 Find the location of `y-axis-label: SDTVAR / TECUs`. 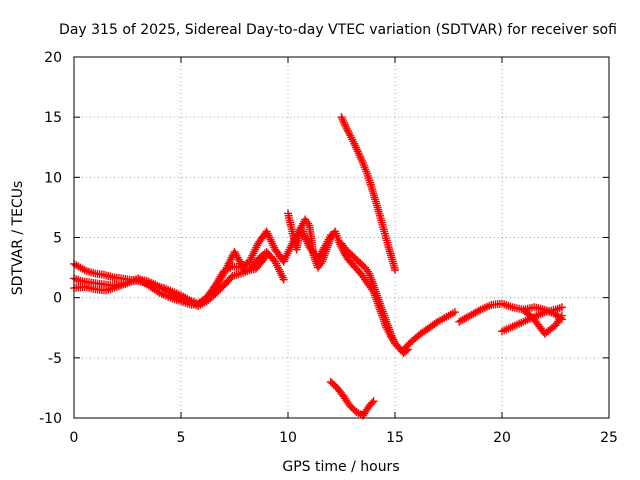

y-axis-label: SDTVAR / TECUs is located at coordinates (18, 238).